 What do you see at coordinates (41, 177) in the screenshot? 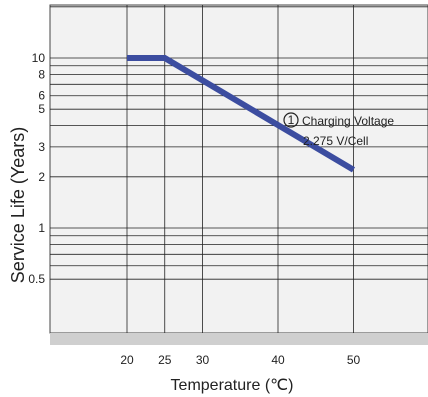
I see `y-tick-2: 2` at bounding box center [41, 177].